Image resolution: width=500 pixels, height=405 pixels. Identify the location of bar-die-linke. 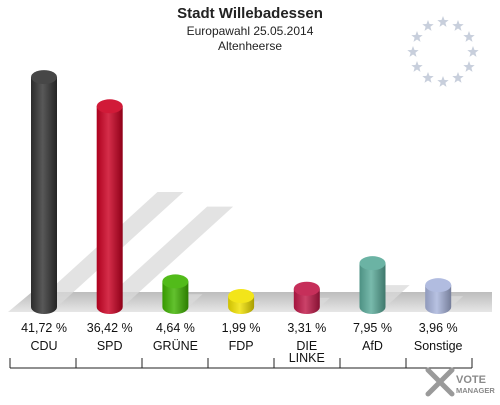
(306, 301).